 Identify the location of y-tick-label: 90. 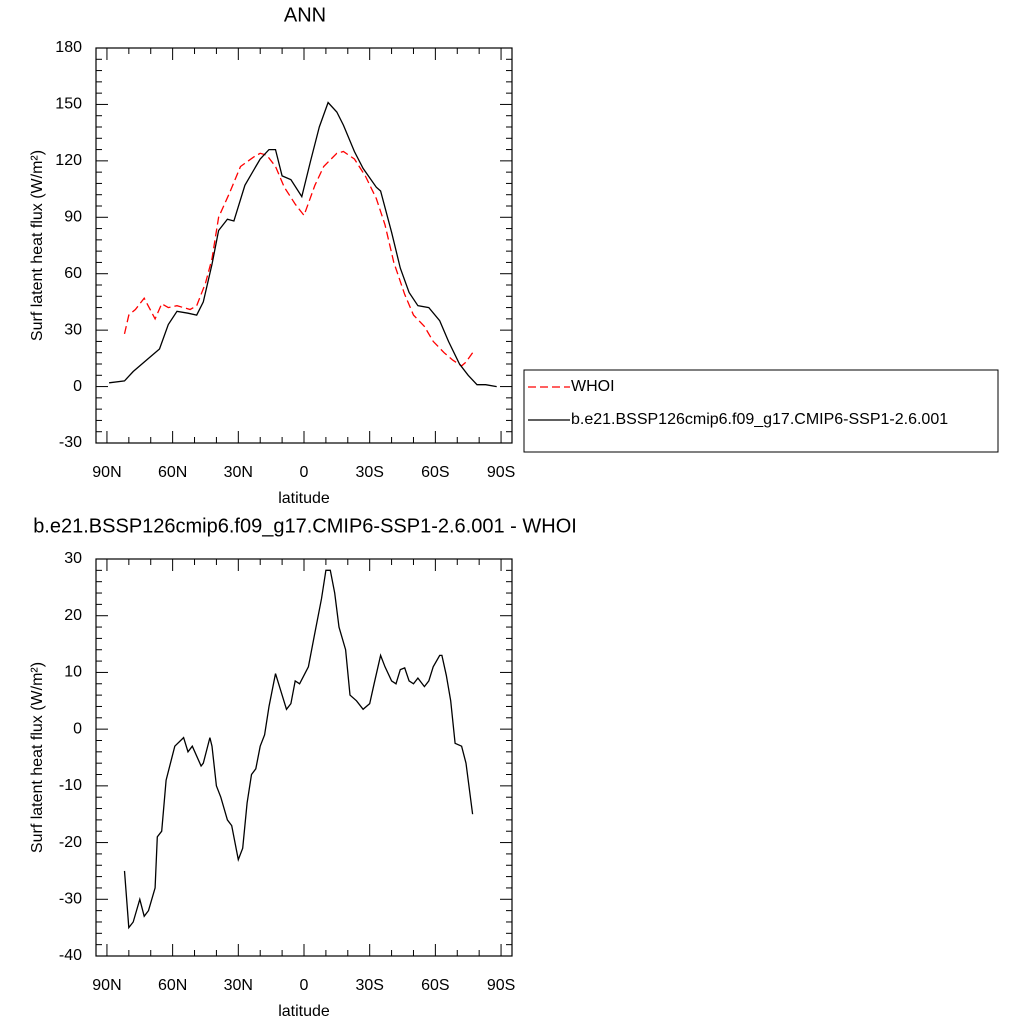
(73, 217).